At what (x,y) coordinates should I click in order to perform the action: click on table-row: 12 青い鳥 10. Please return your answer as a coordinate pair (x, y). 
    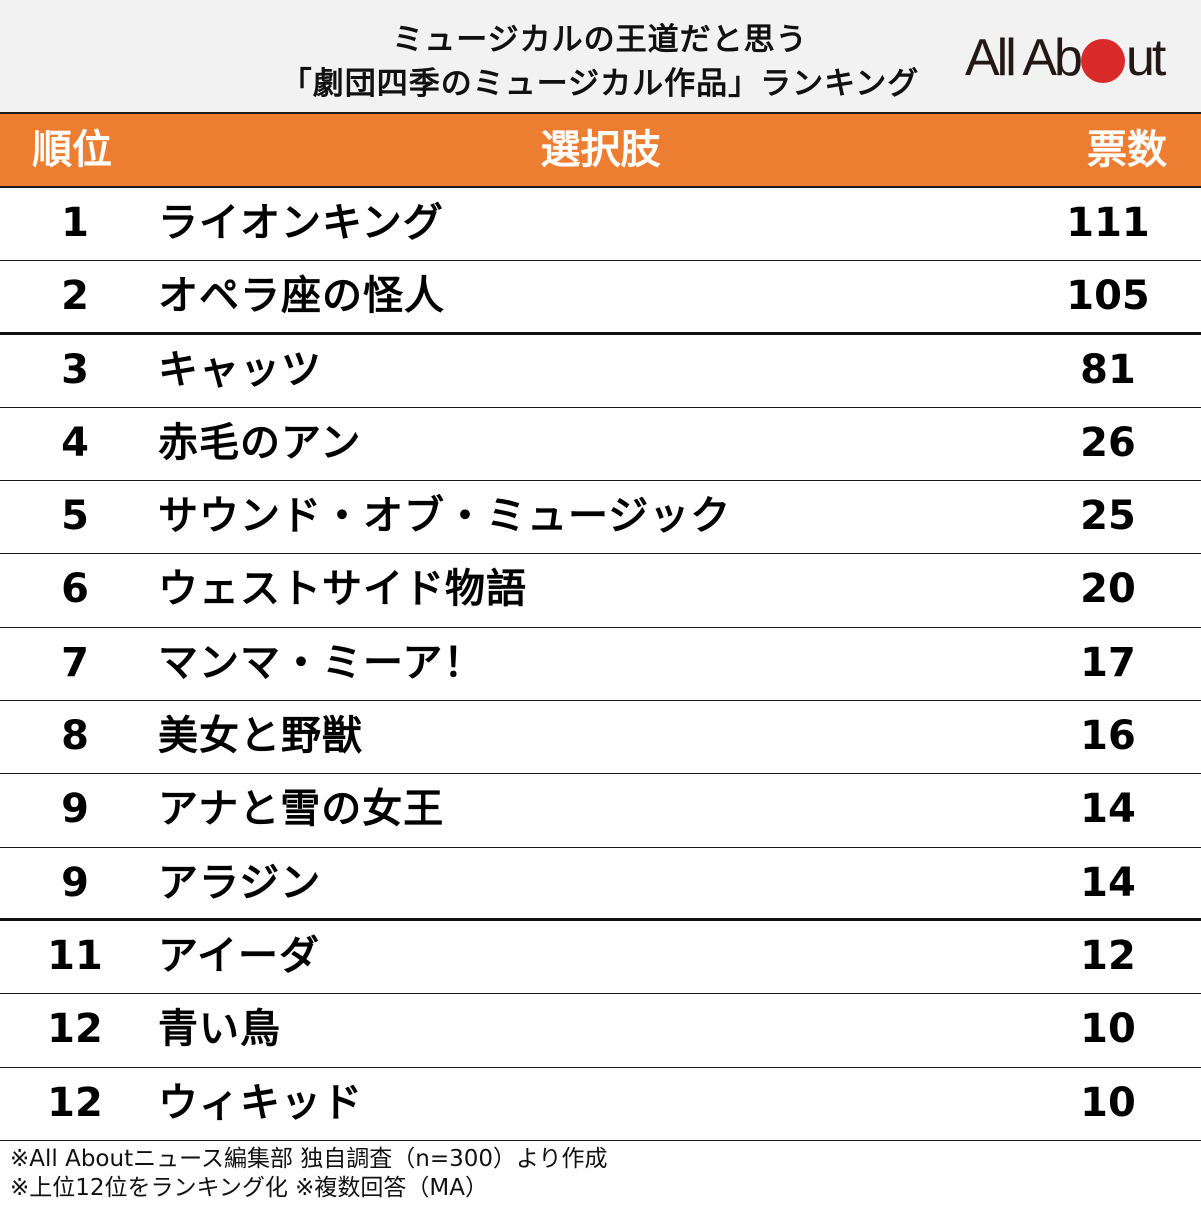
    Looking at the image, I should click on (600, 1031).